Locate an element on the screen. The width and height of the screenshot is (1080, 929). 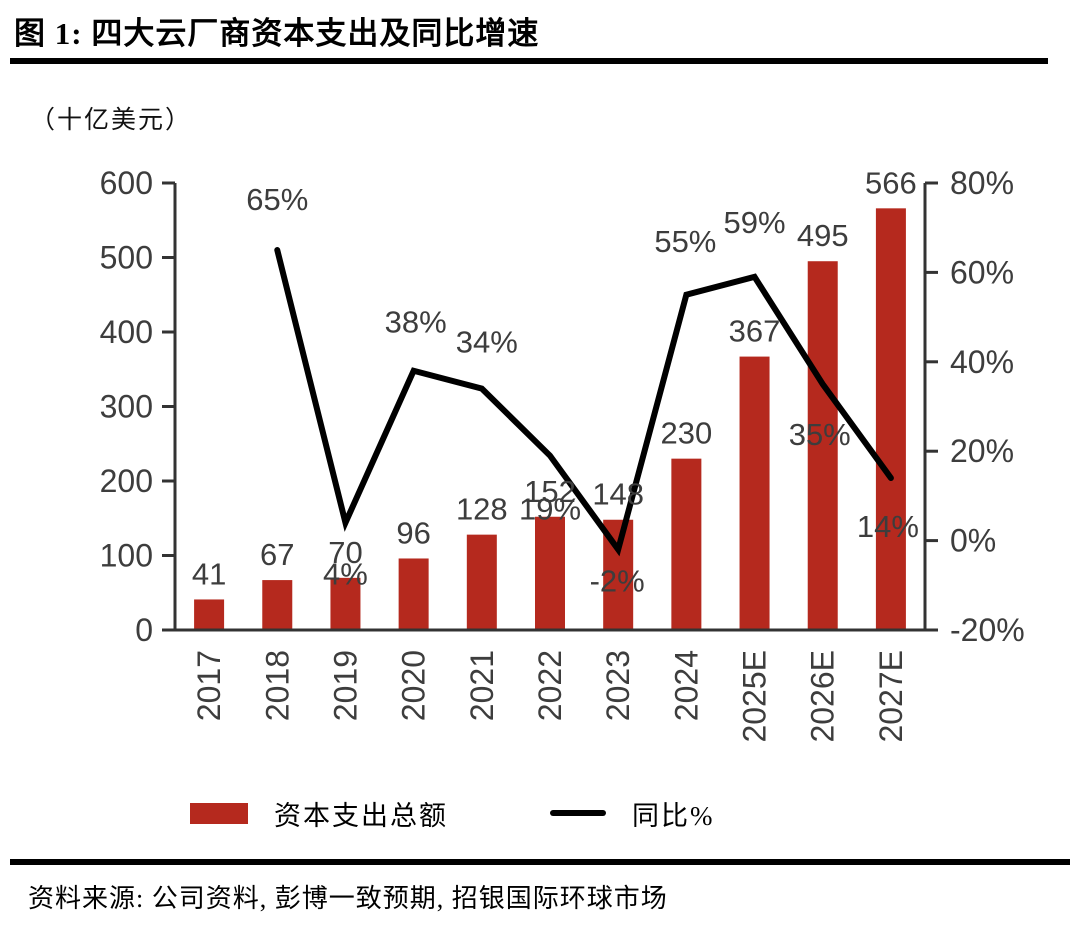
bar-value-label: 96 is located at coordinates (413, 532).